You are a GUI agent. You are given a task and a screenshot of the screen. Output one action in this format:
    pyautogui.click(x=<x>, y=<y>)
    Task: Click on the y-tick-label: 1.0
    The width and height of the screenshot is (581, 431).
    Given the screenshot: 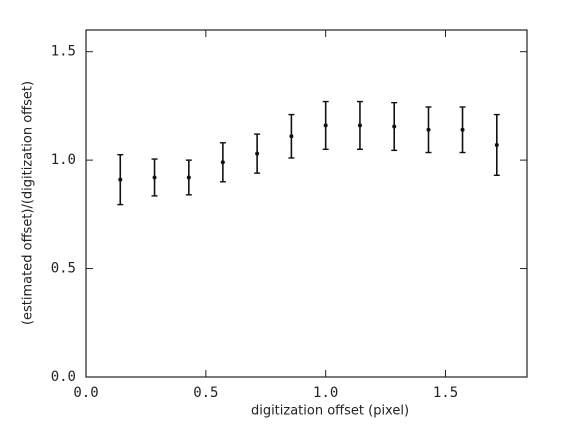 What is the action you would take?
    pyautogui.click(x=63, y=160)
    